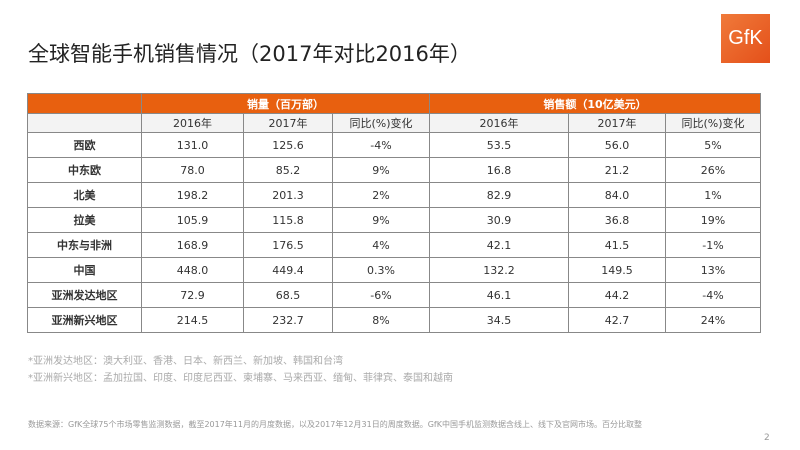 The height and width of the screenshot is (450, 800). What do you see at coordinates (288, 145) in the screenshot?
I see `table-cell: 125.6` at bounding box center [288, 145].